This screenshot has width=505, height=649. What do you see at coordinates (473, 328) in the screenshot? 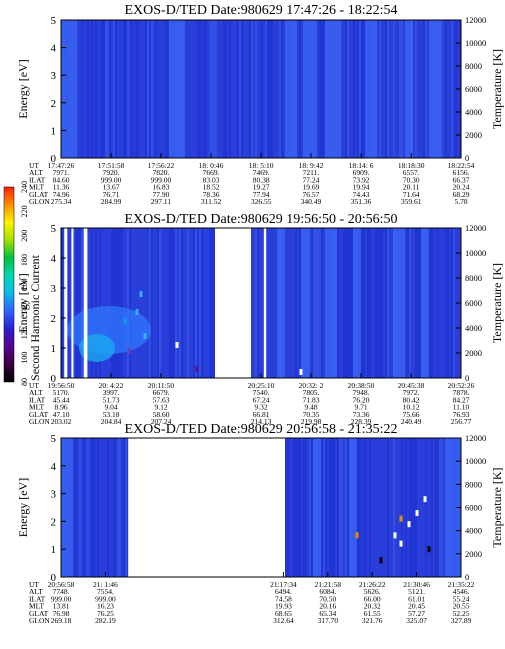
I see `y2-tick-label: 4000` at bounding box center [473, 328].